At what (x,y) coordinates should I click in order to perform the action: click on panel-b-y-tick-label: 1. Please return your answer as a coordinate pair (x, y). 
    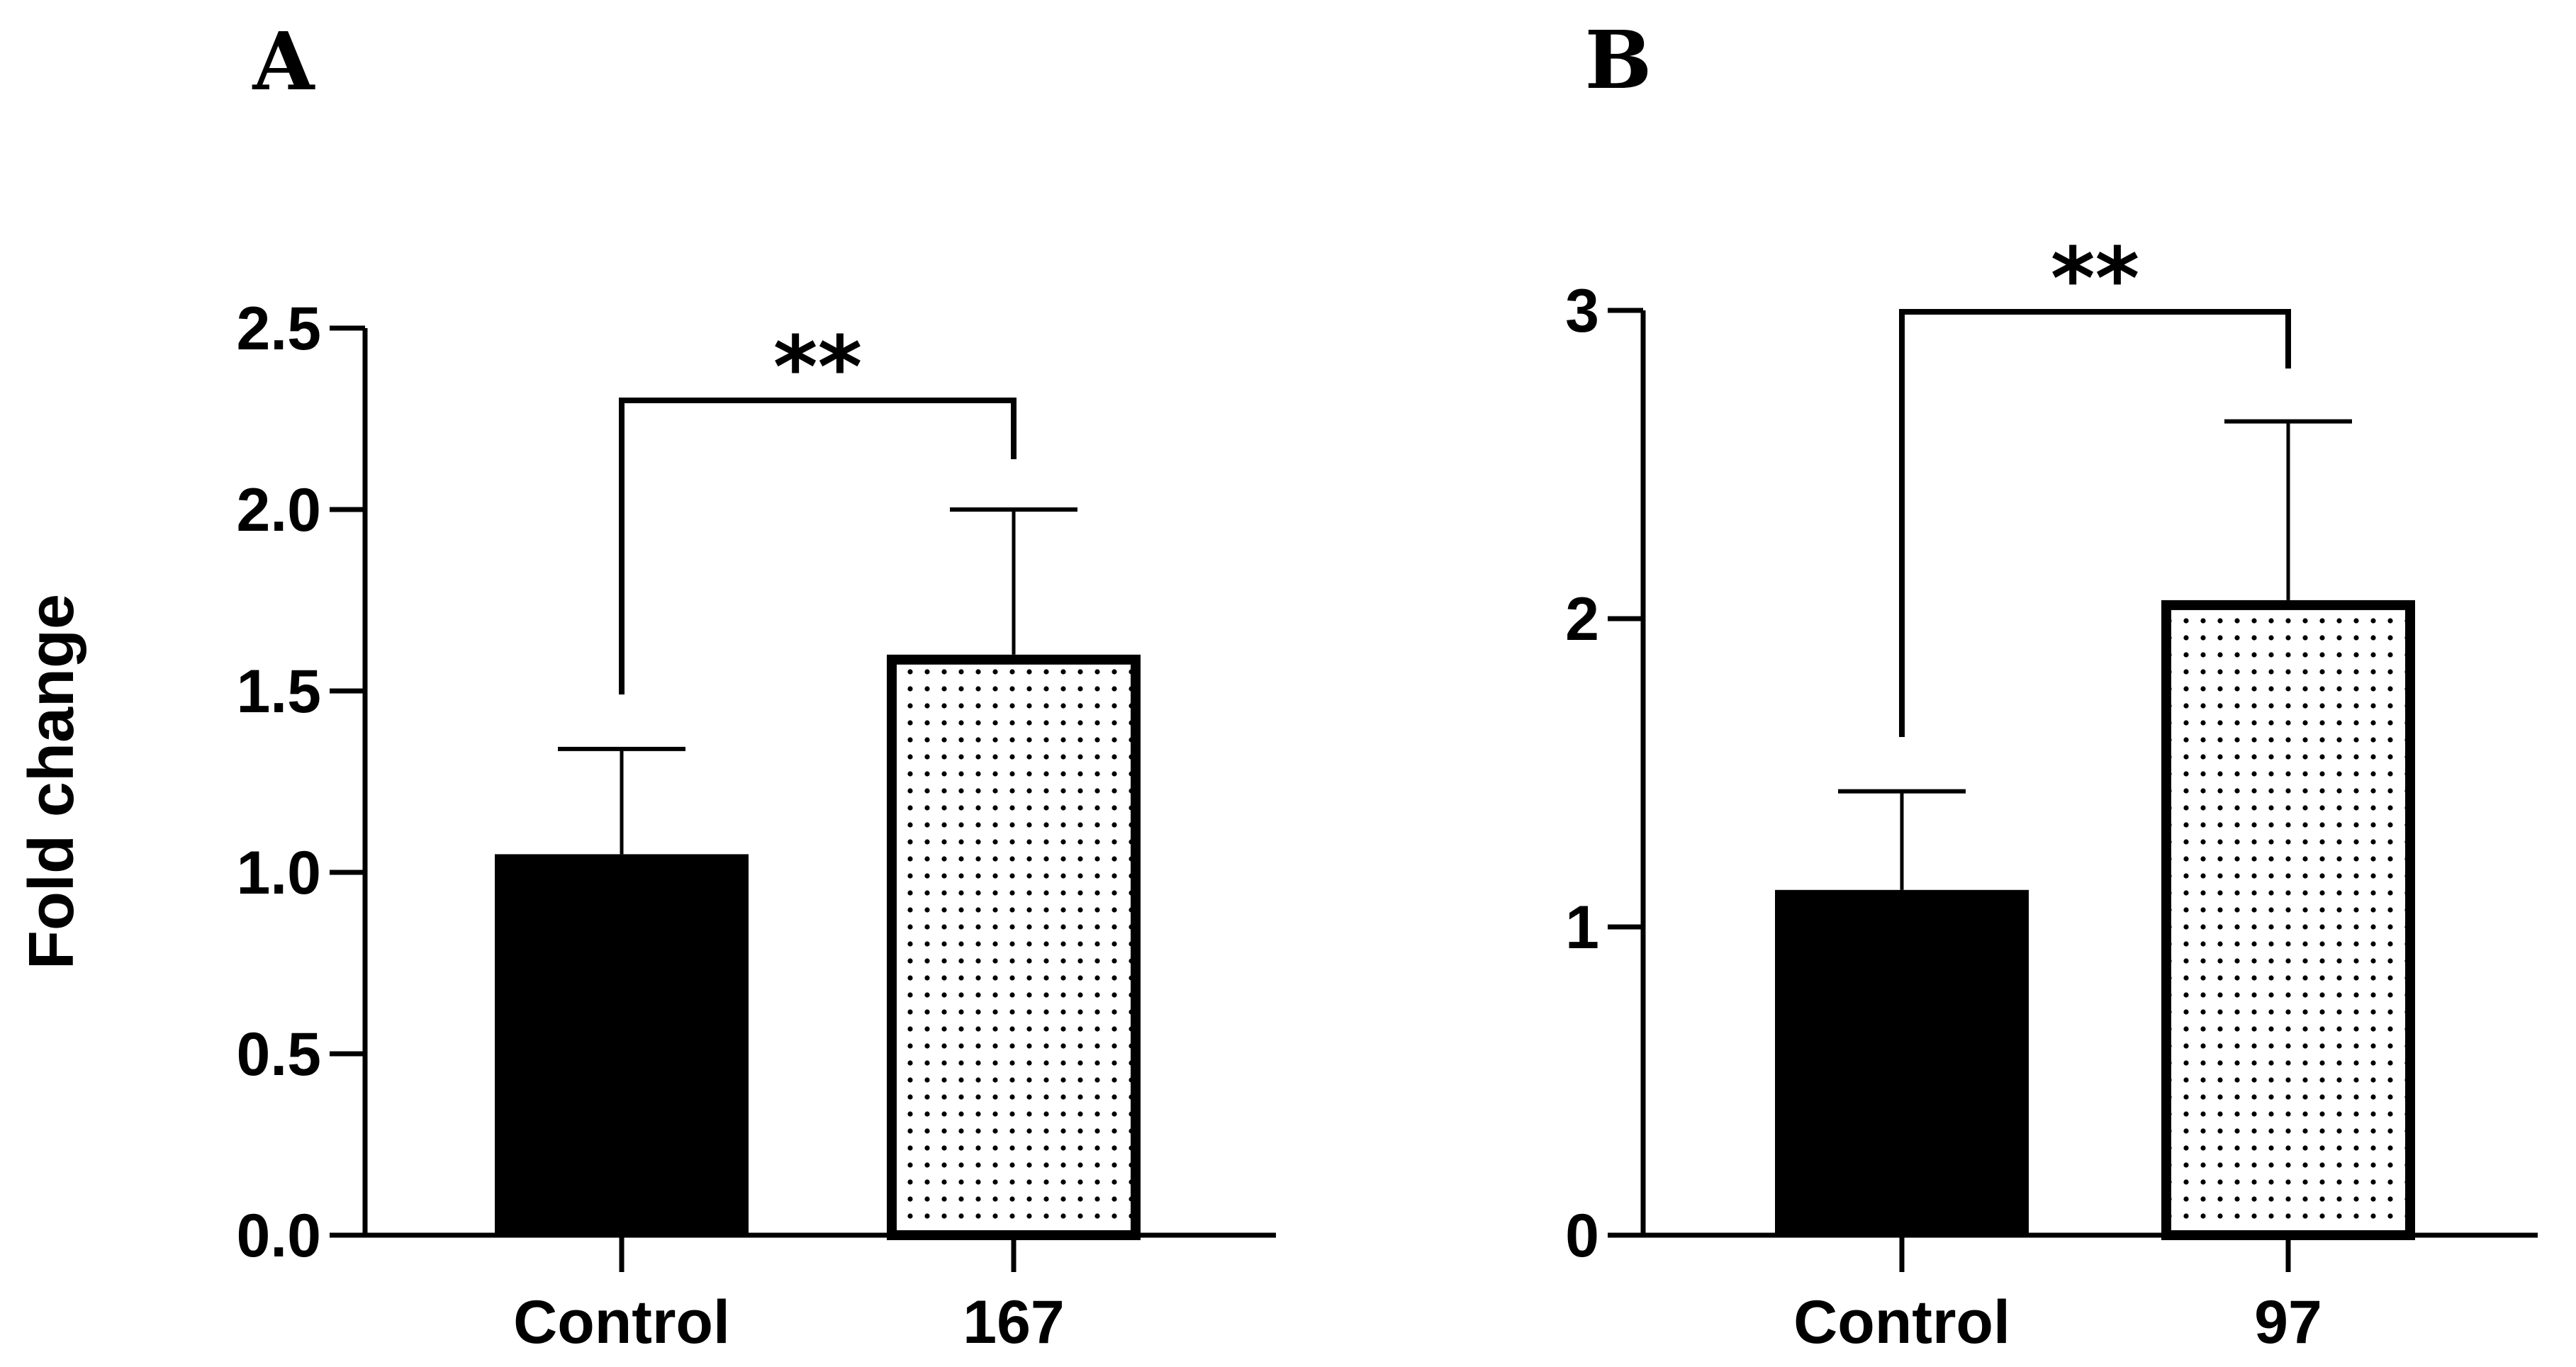
    Looking at the image, I should click on (1582, 928).